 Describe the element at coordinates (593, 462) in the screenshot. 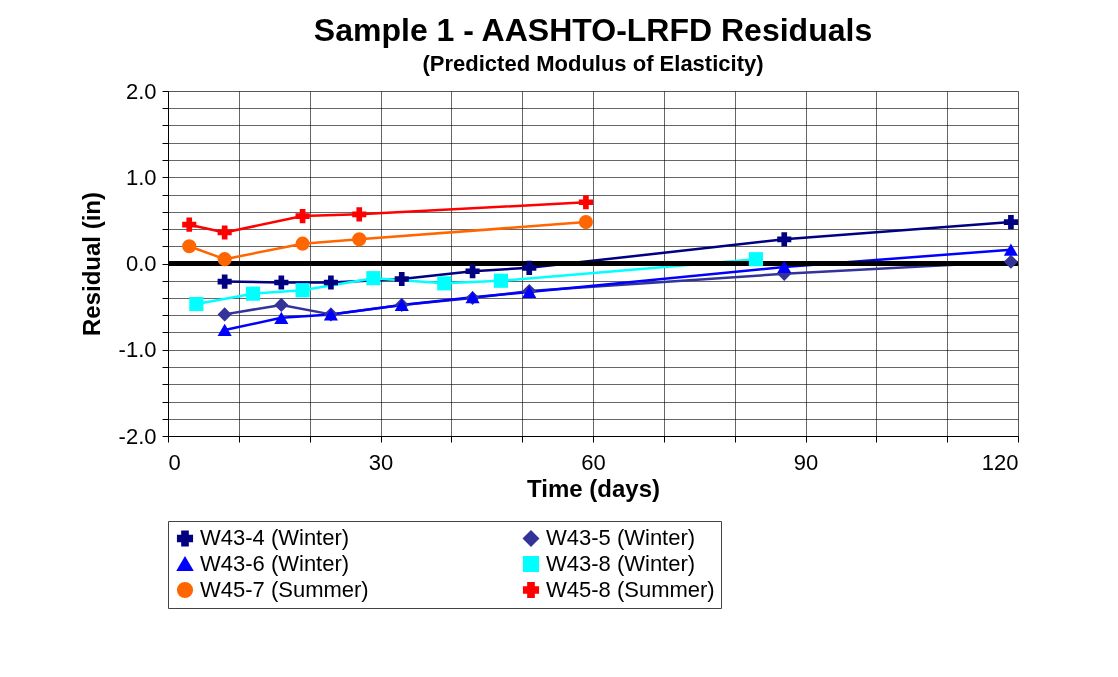

I see `x-tick-label: 60` at that location.